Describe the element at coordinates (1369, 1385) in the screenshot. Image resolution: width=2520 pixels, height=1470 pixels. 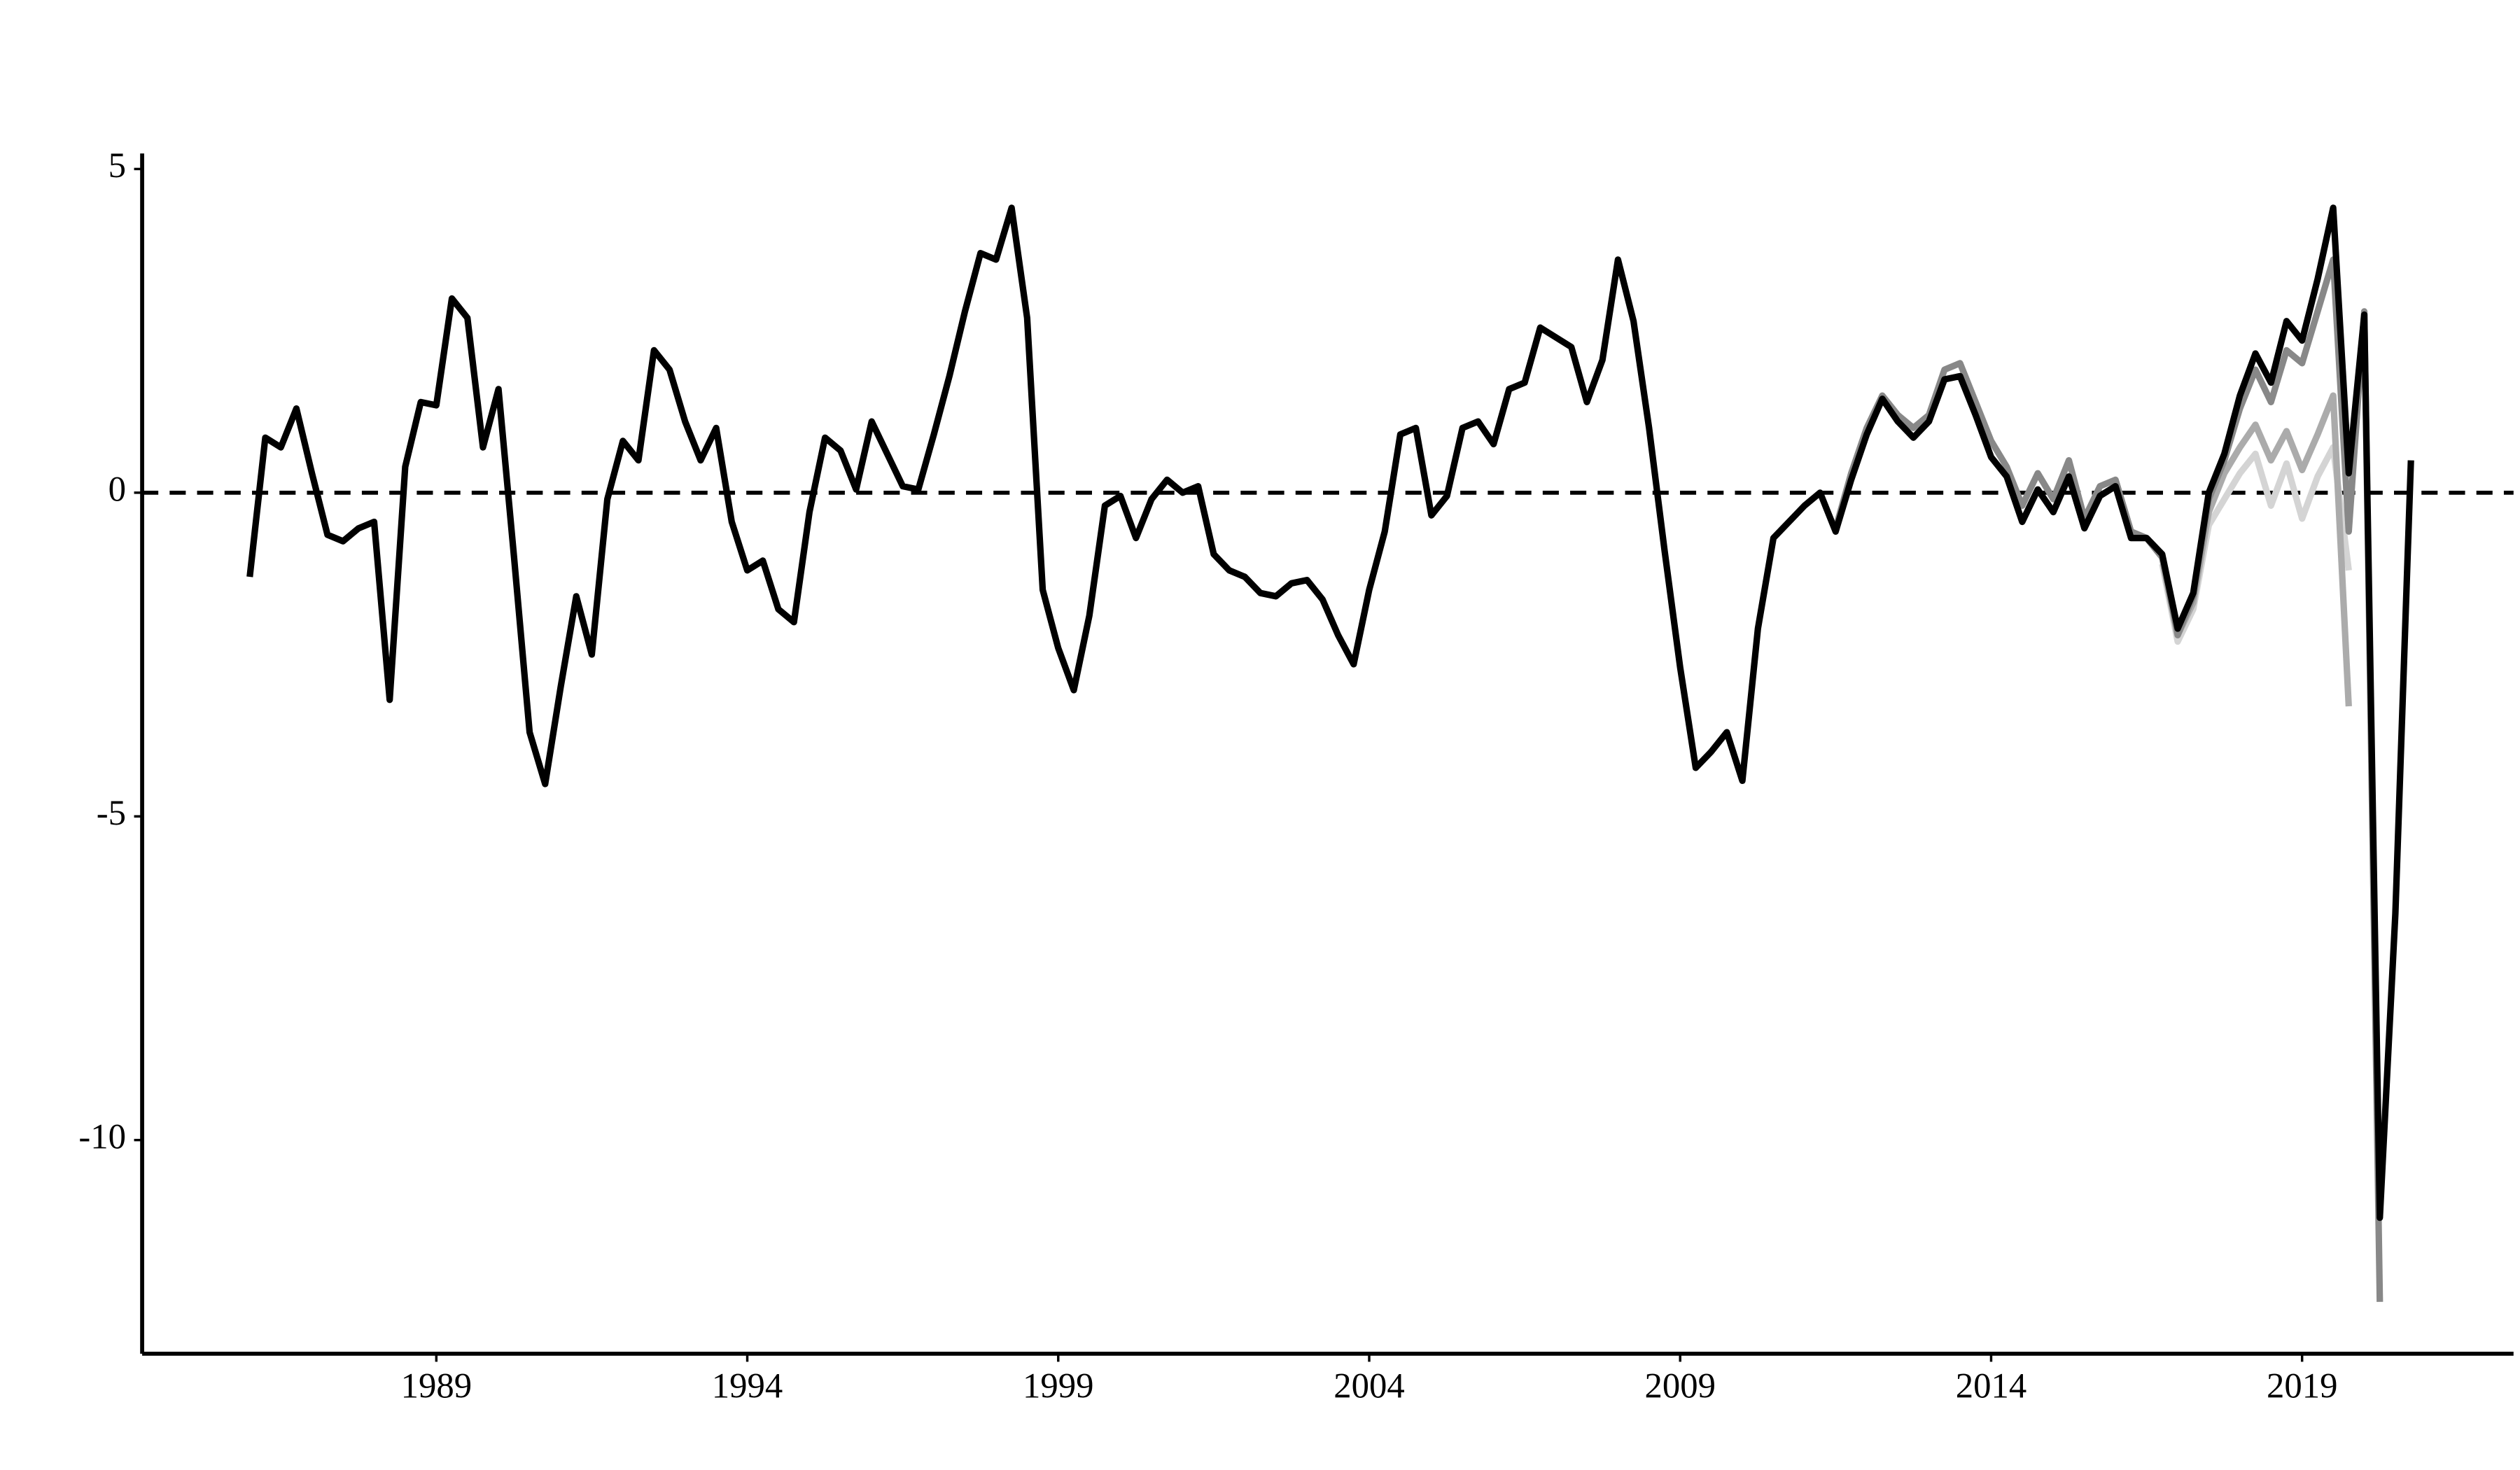
I see `x-tick-label: 2004` at that location.